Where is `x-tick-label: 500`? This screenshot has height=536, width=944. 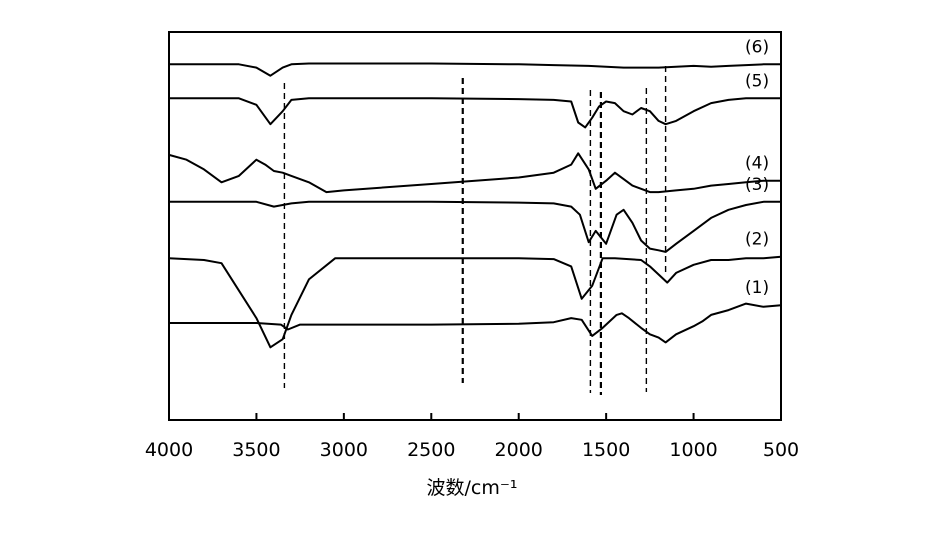 x-tick-label: 500 is located at coordinates (781, 450).